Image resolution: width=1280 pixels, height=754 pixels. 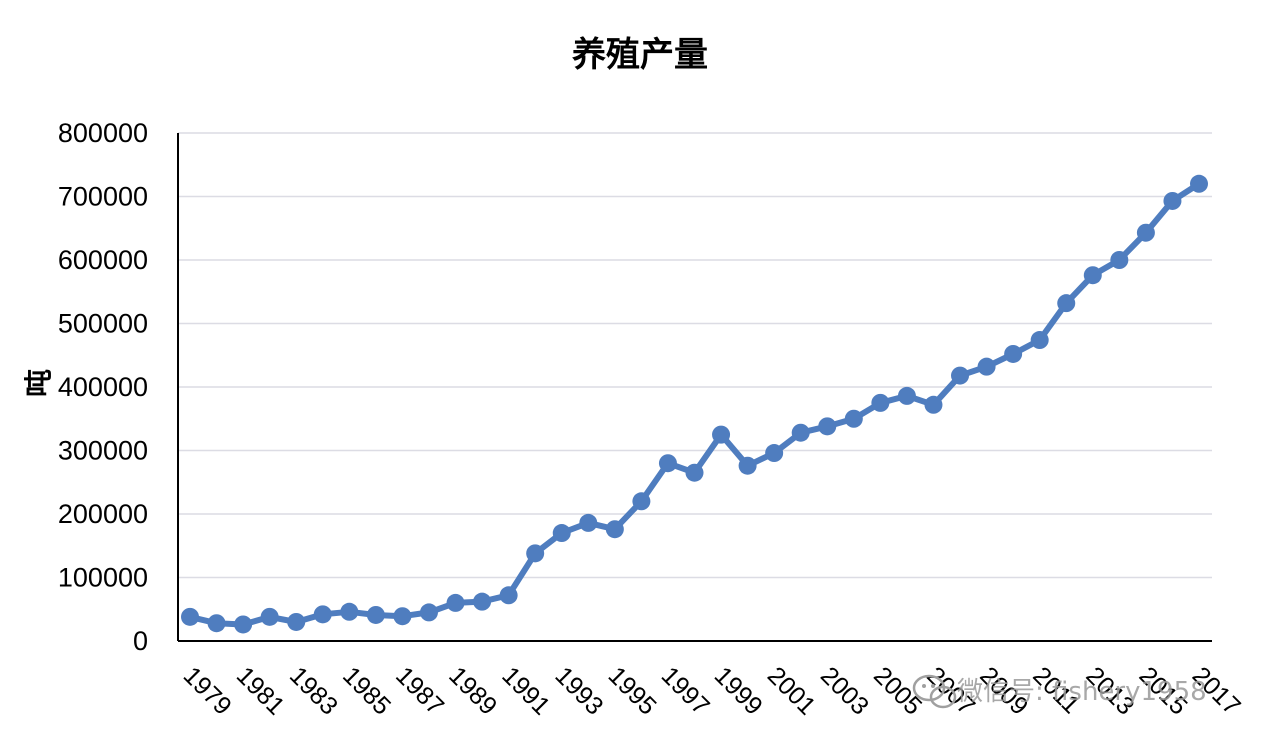 What do you see at coordinates (103, 133) in the screenshot?
I see `y-tick-label: 800000` at bounding box center [103, 133].